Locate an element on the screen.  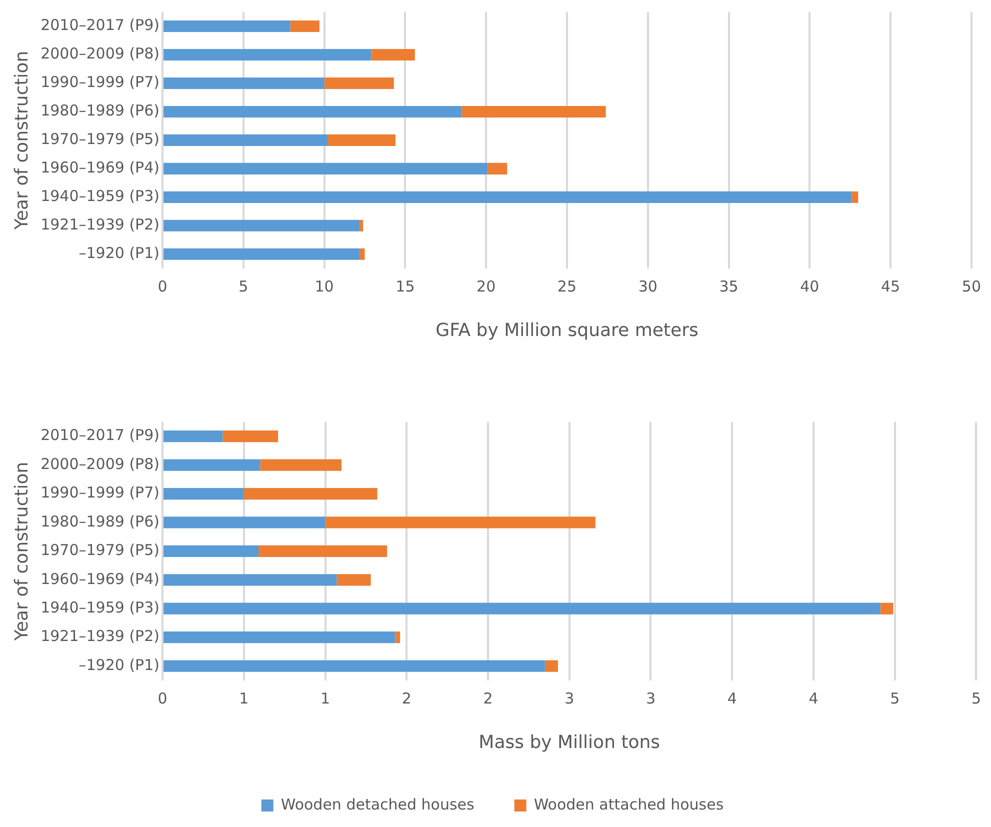
x-tick-label: 45 is located at coordinates (890, 286).